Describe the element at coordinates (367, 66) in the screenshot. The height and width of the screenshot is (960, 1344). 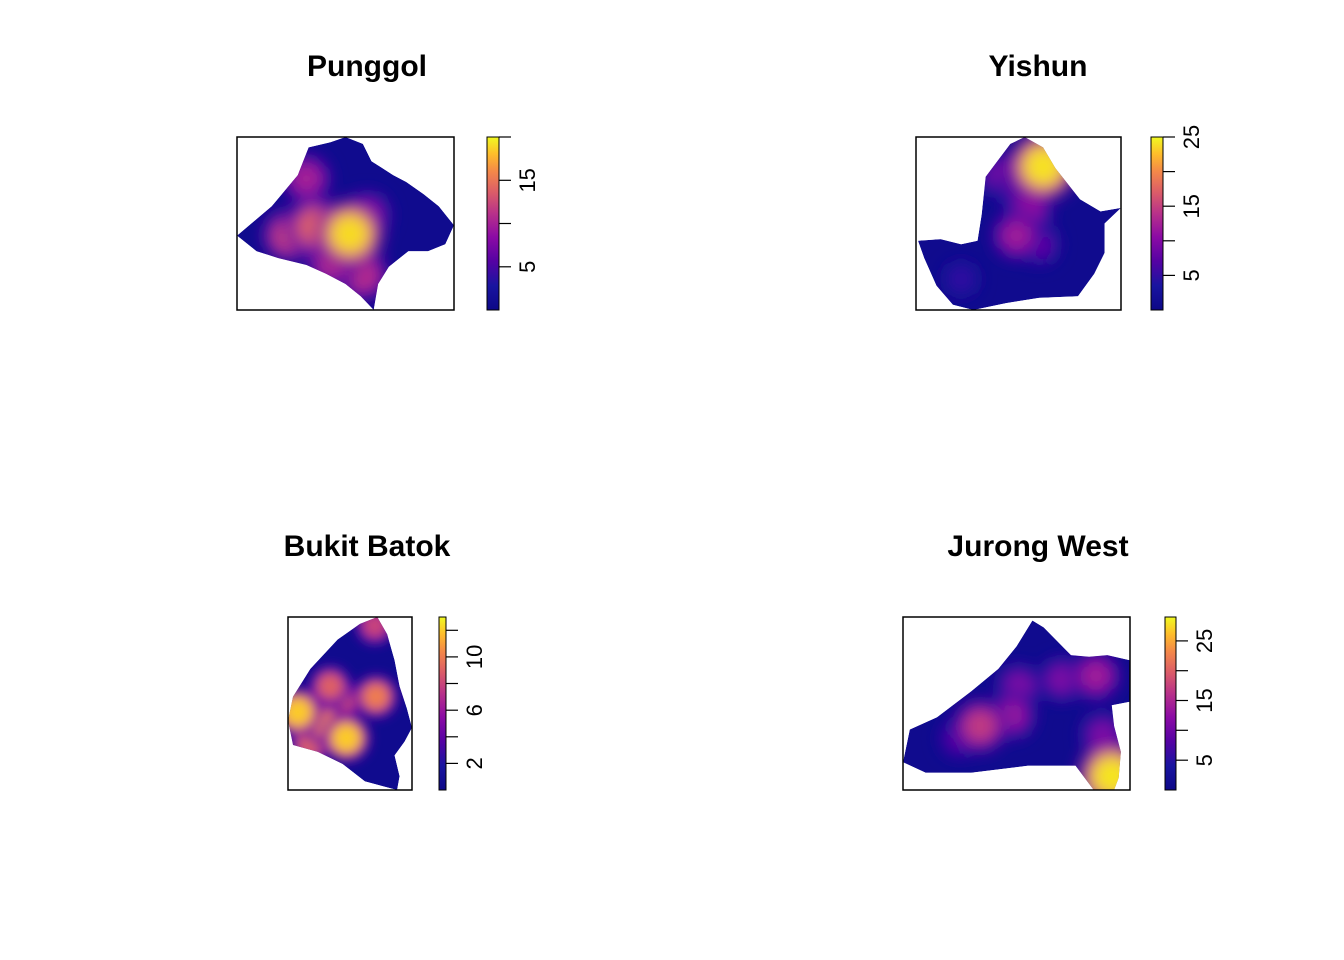
I see `panel-title-punggol: Punggol` at that location.